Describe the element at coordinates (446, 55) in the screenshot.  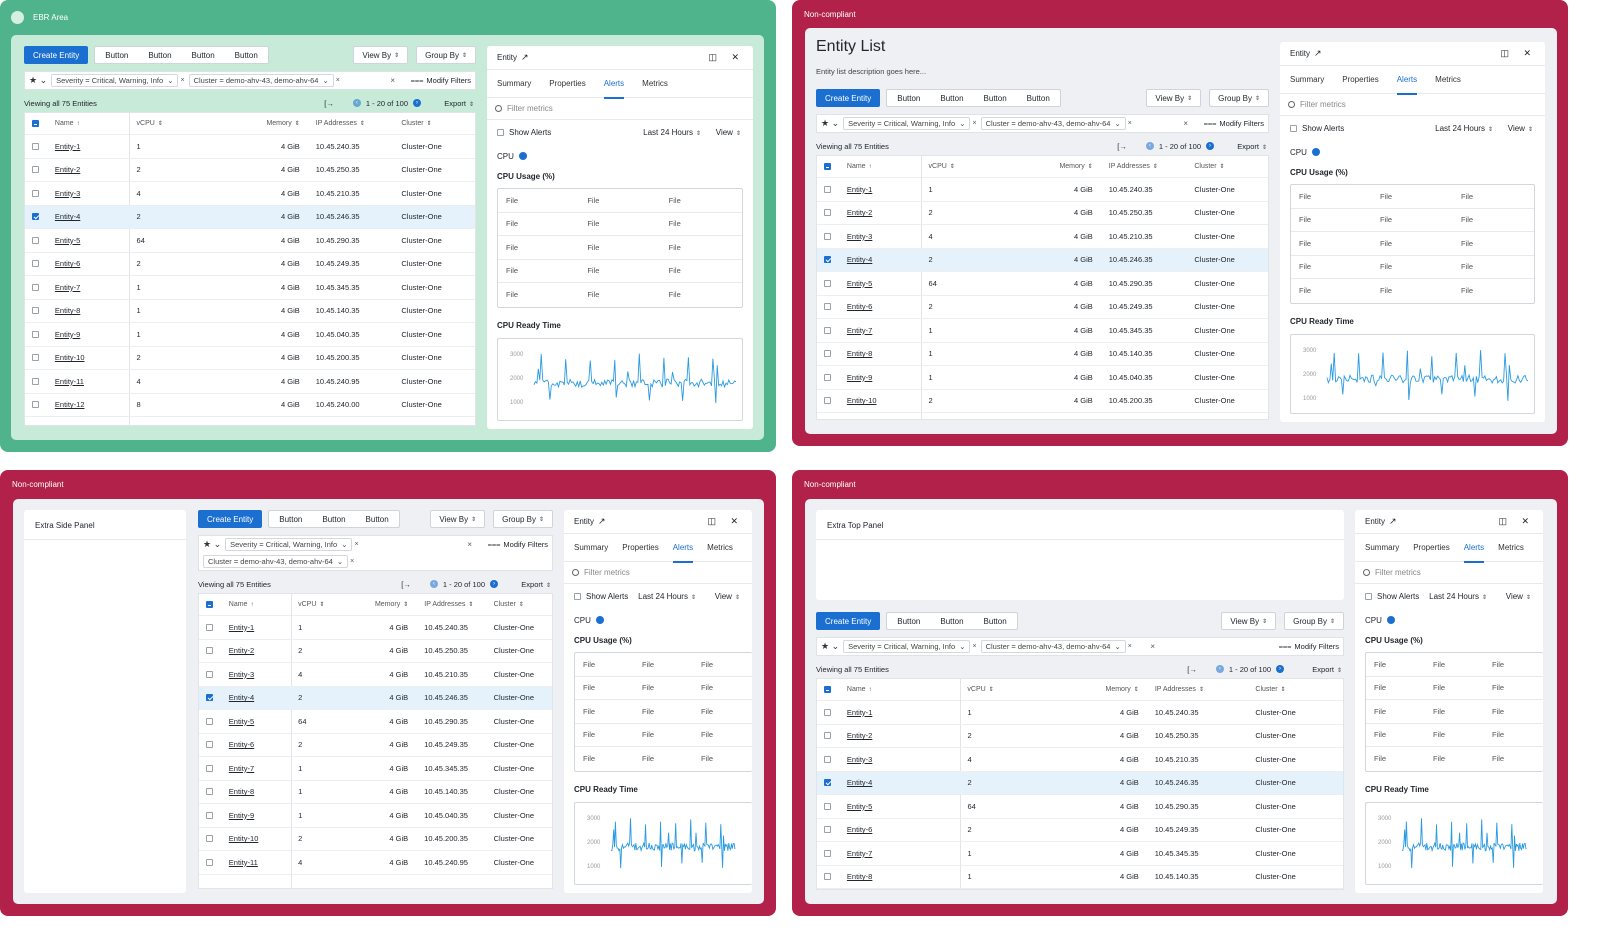
I see `group-by-button: Group By ⇕` at that location.